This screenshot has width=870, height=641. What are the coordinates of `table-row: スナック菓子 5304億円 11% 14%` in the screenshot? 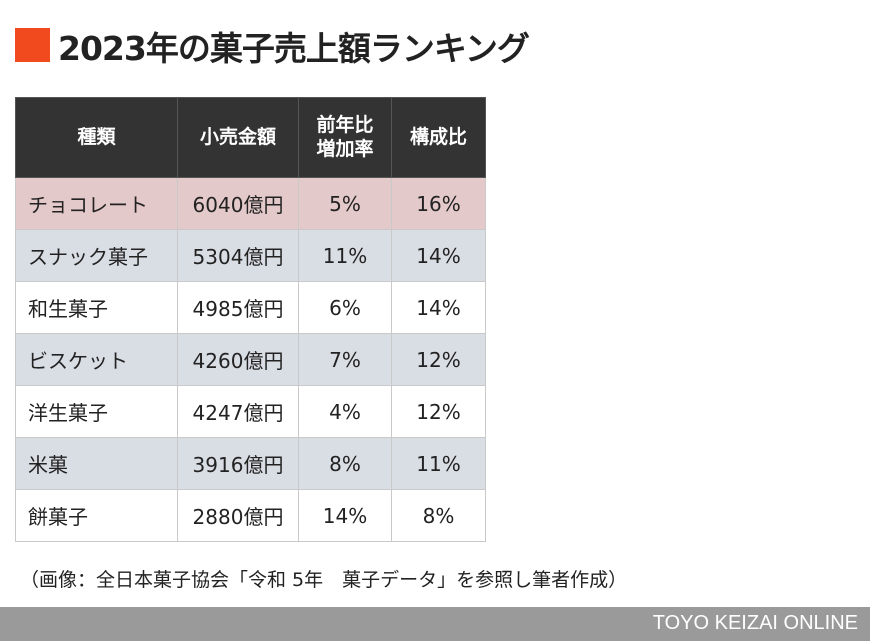 It's located at (250, 255).